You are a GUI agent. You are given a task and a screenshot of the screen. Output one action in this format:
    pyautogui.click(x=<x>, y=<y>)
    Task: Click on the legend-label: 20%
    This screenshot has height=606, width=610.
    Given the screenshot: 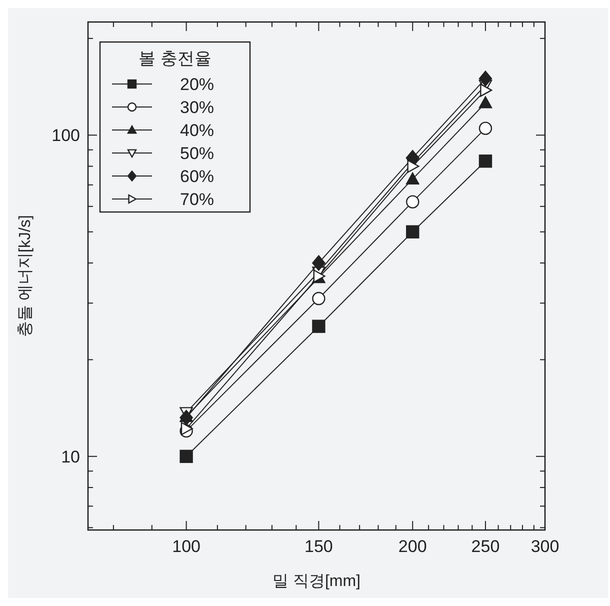 What is the action you would take?
    pyautogui.click(x=197, y=84)
    